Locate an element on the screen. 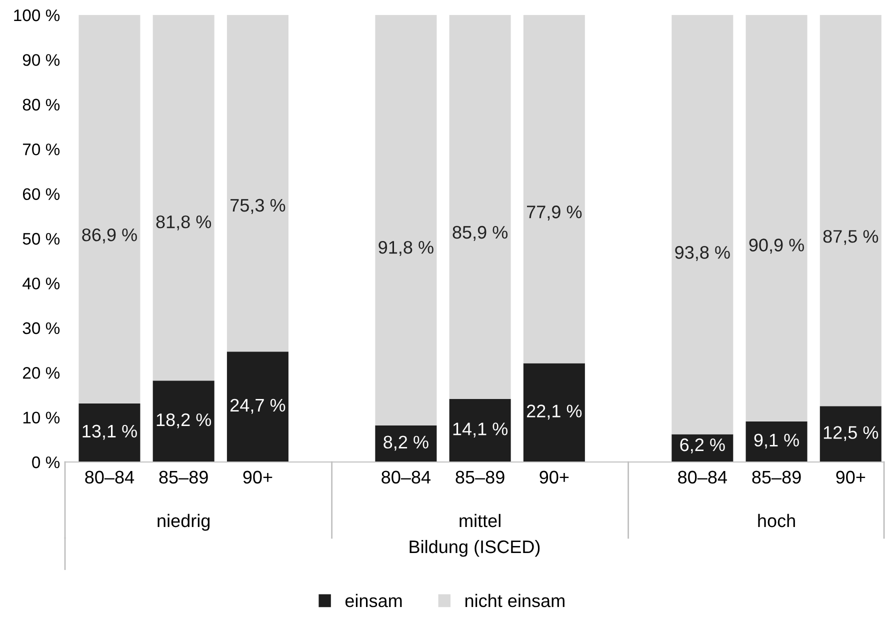  text: hoch is located at coordinates (776, 521).